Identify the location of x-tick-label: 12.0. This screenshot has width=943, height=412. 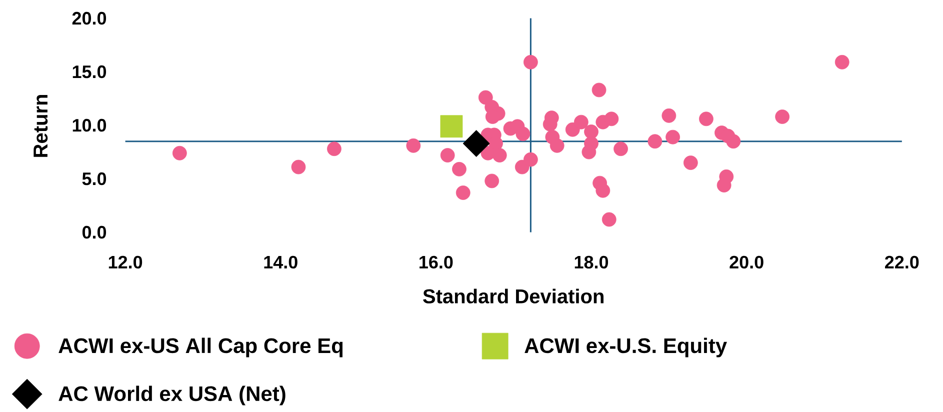
(125, 262).